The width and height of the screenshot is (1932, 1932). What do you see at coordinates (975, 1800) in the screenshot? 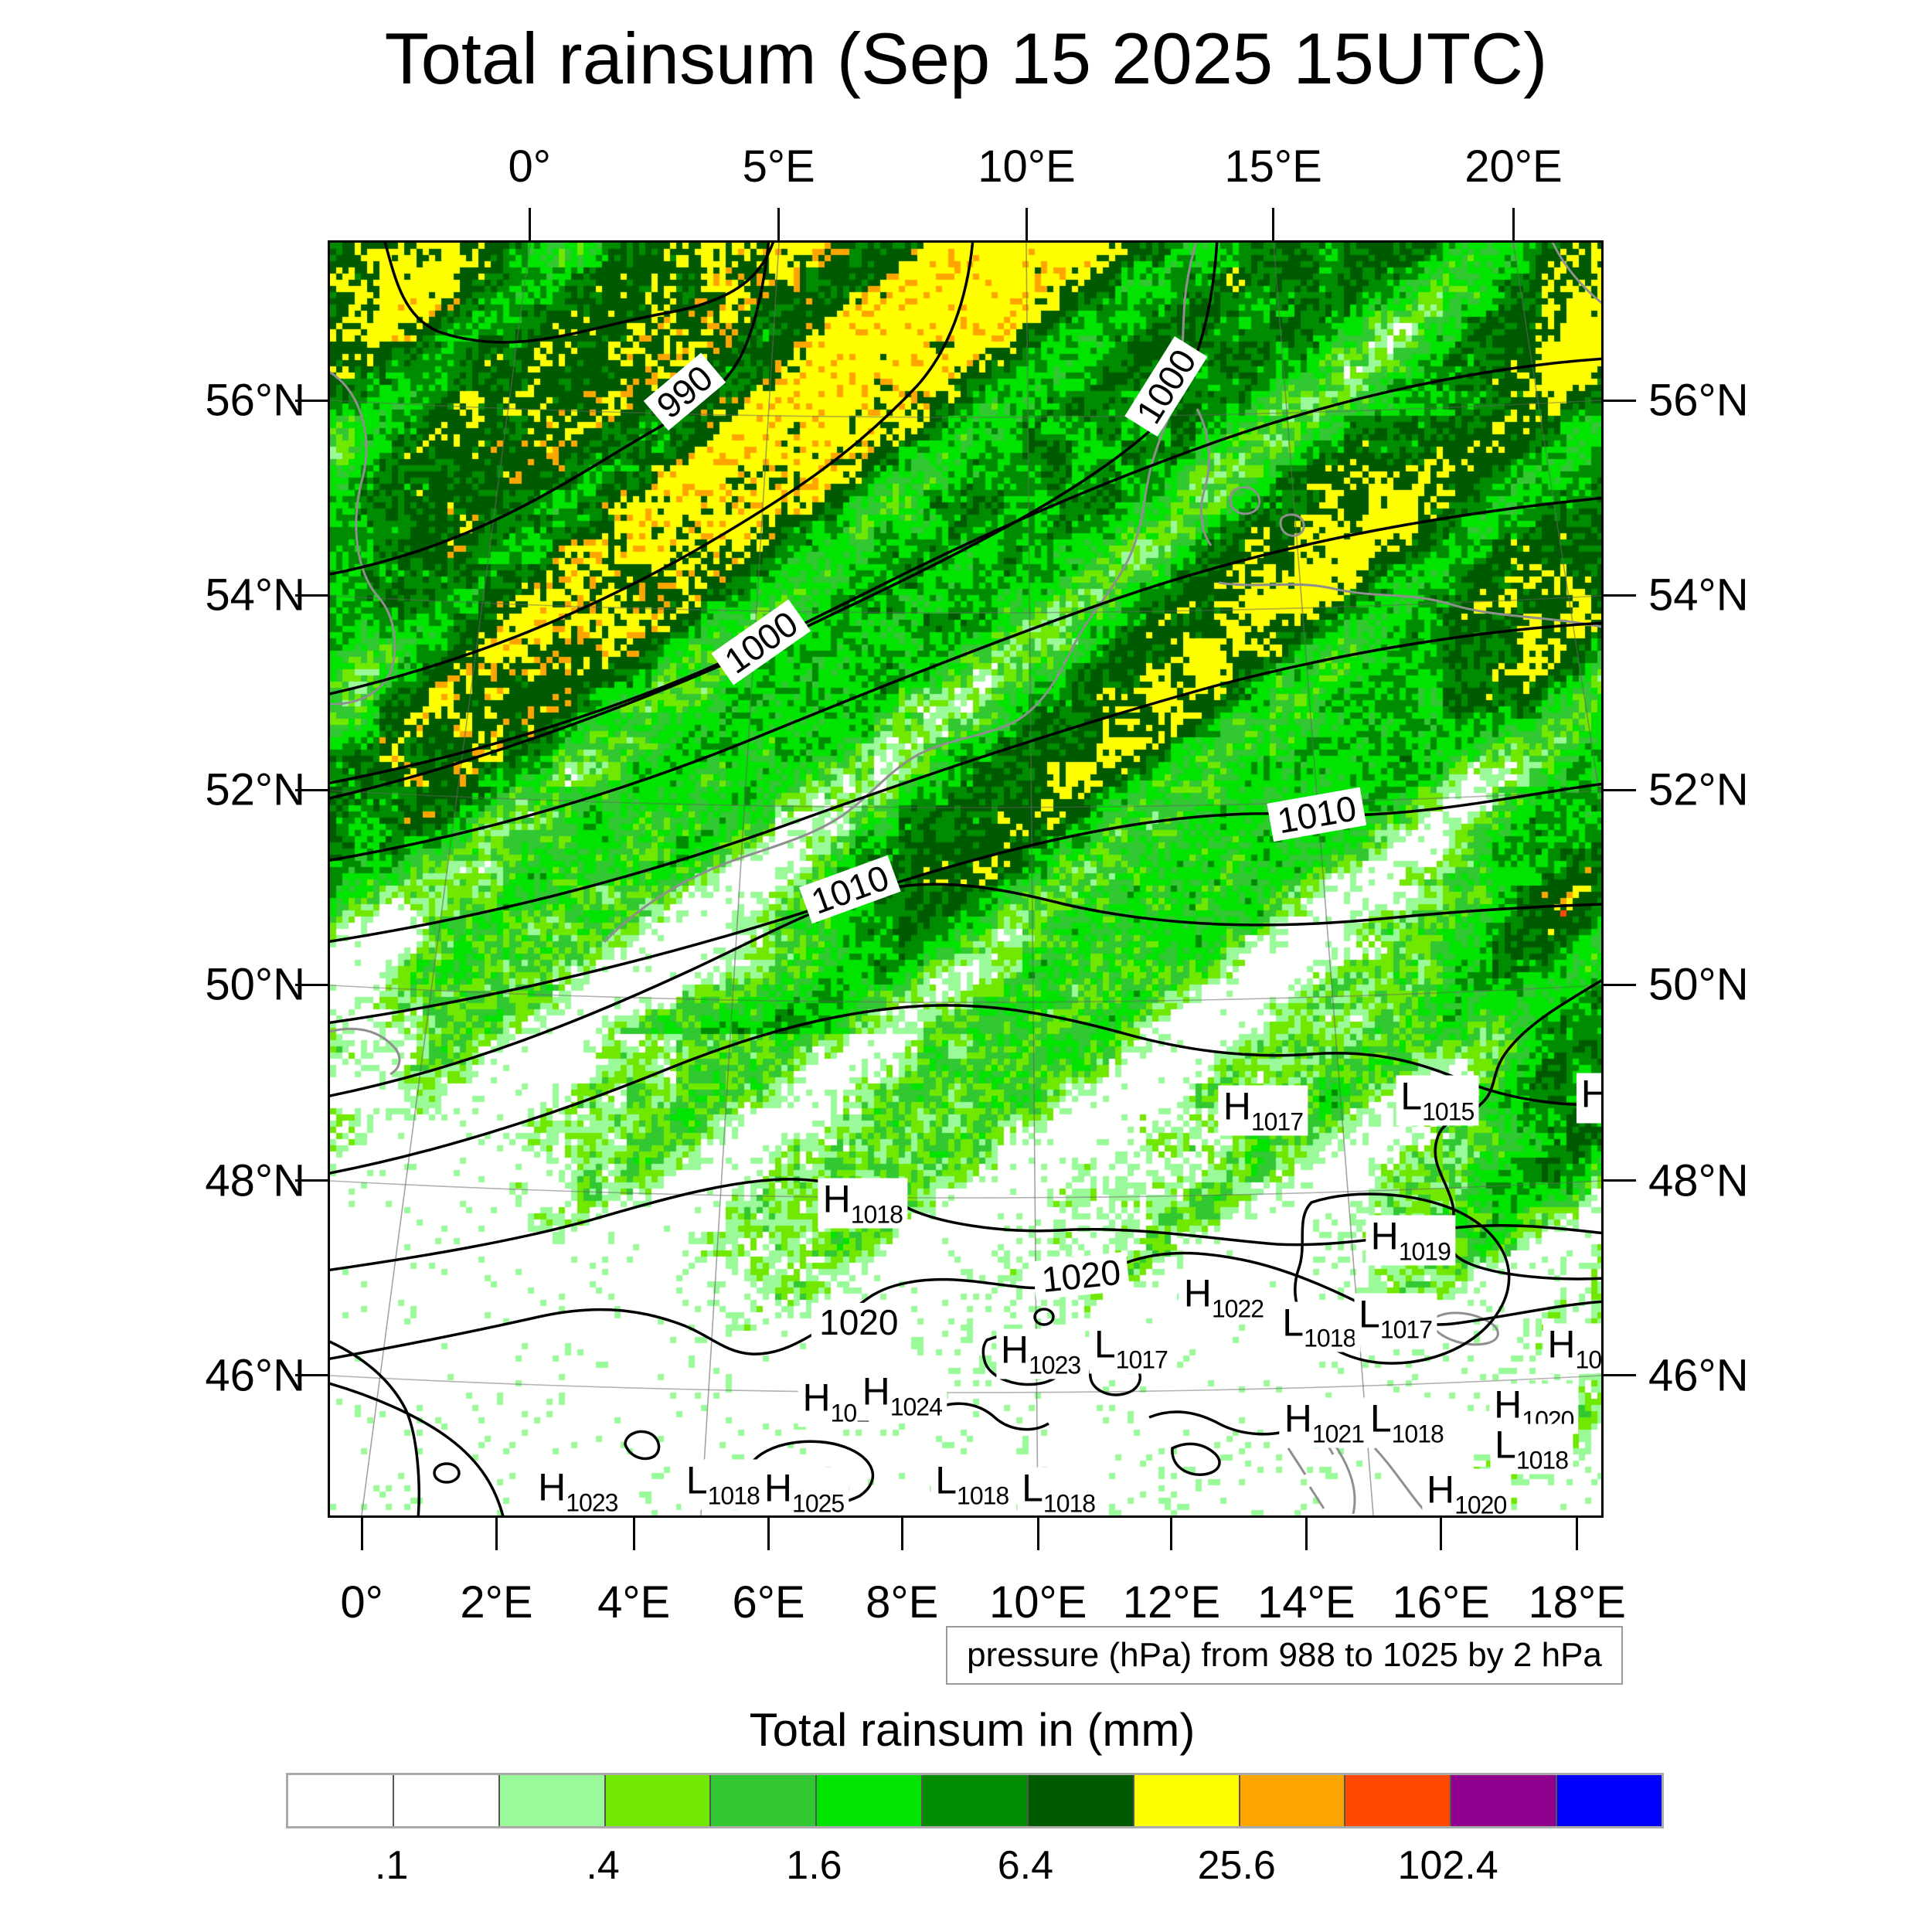
I see `legend-colorbar` at bounding box center [975, 1800].